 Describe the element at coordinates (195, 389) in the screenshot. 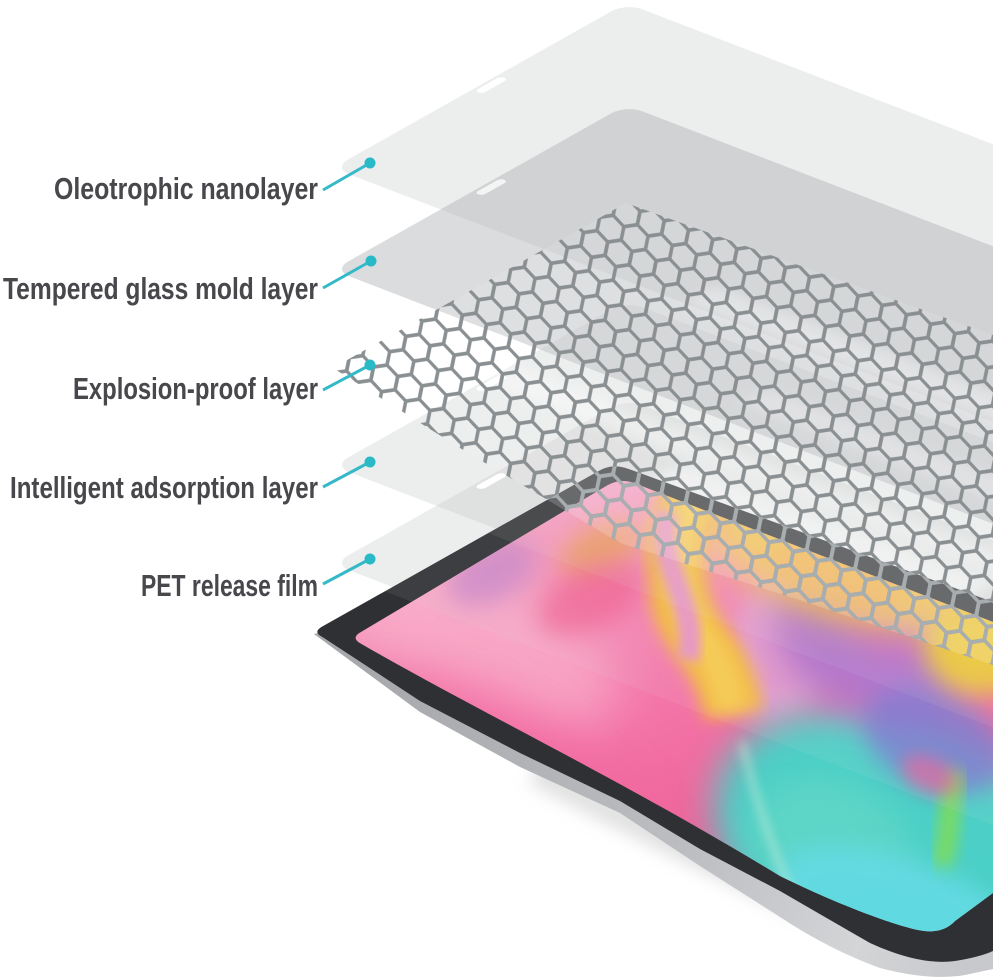

I see `svg-text: Explosion-proof layer` at that location.